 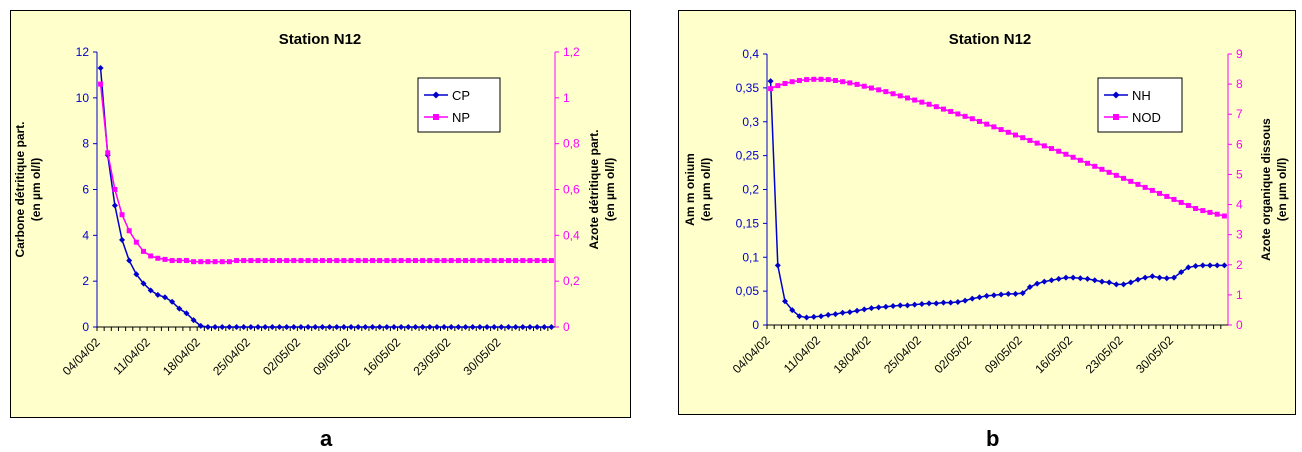 What do you see at coordinates (231, 356) in the screenshot?
I see `chart-a-xtick-label: 25/04/02` at bounding box center [231, 356].